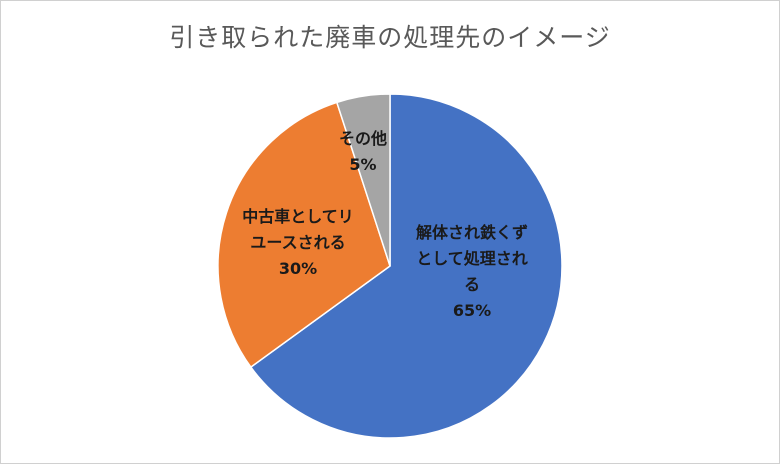  Describe the element at coordinates (472, 258) in the screenshot. I see `slice-label-0-line-1: として処理され` at that location.